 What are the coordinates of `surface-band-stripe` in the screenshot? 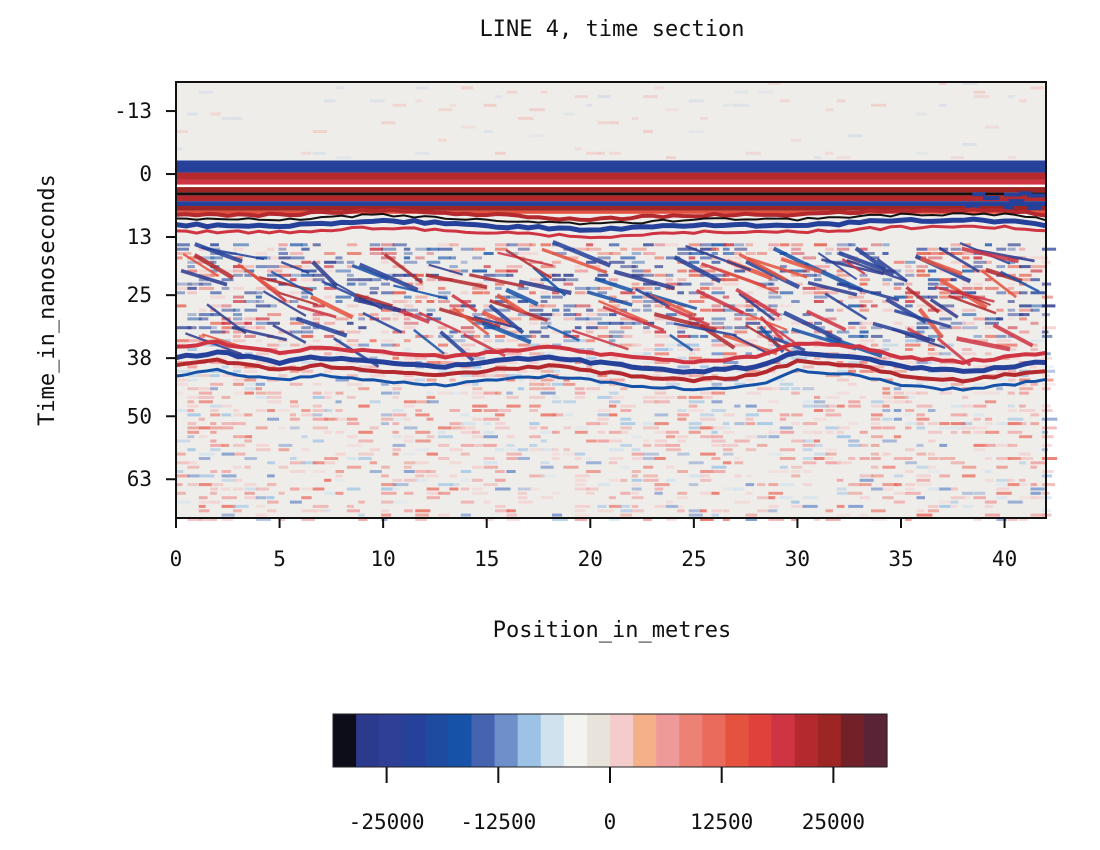 It's located at (611, 190).